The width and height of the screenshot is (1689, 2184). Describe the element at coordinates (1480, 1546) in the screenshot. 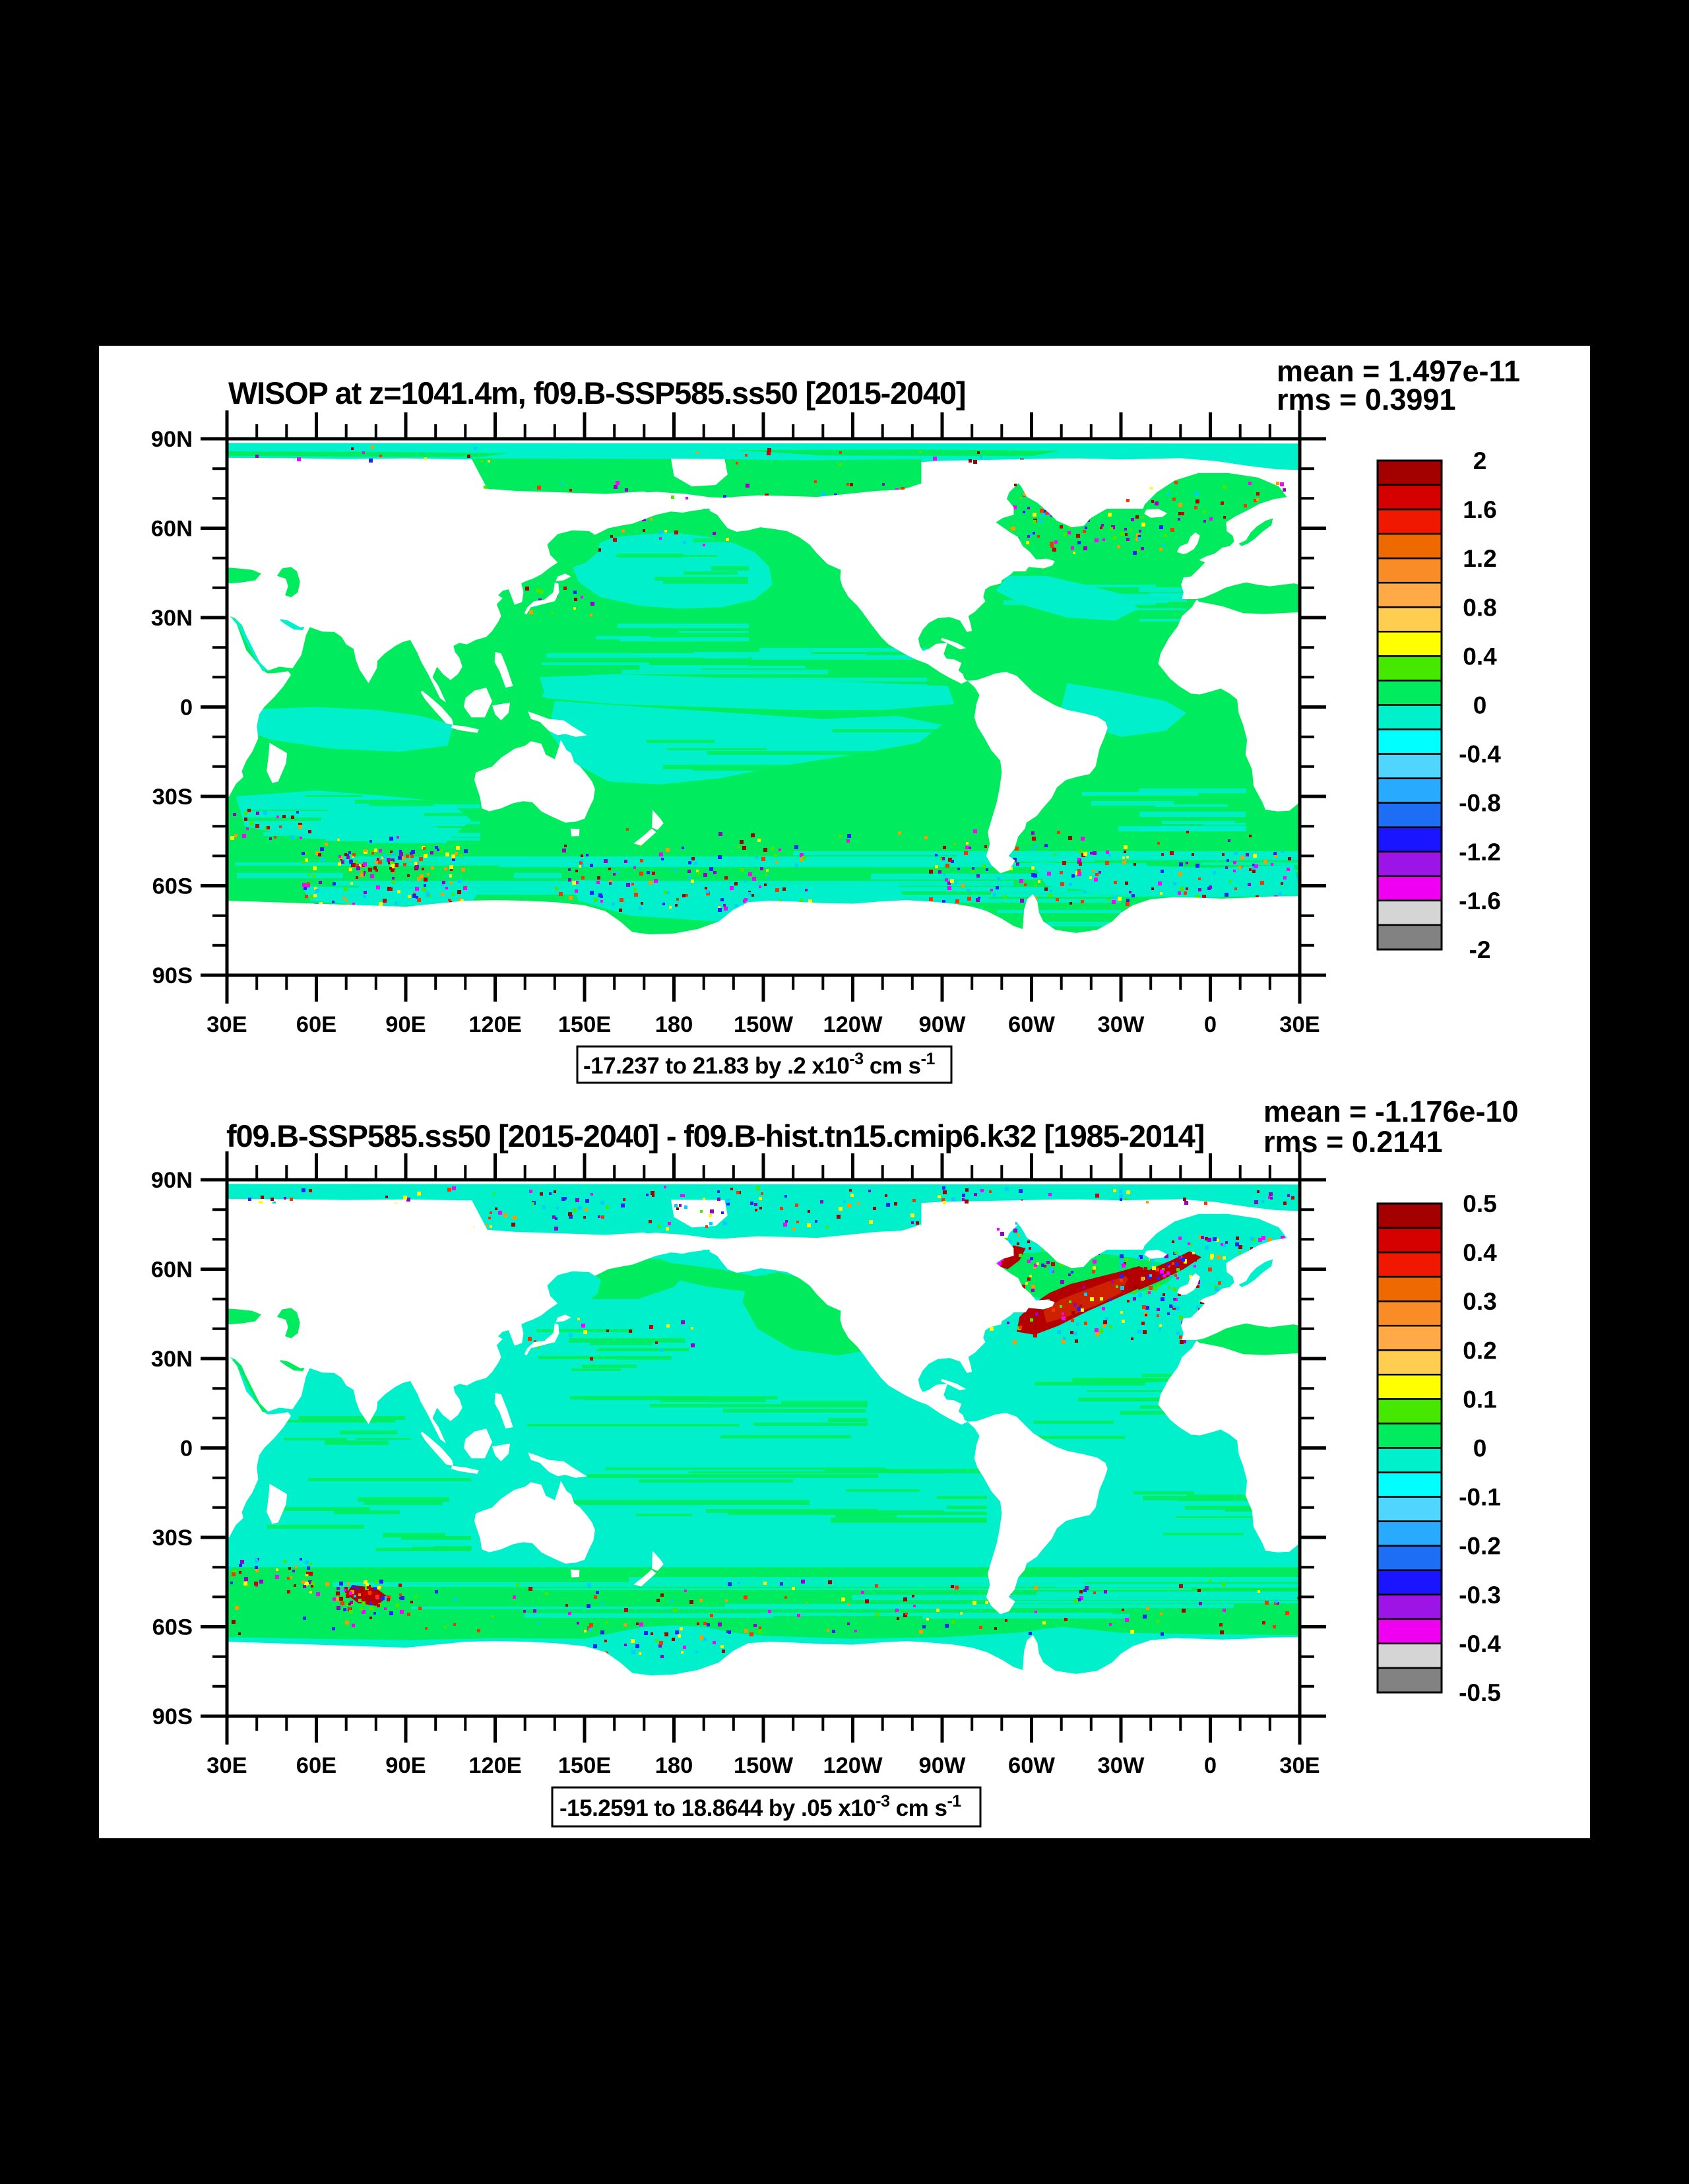

I see `svg-text: -0.2` at that location.